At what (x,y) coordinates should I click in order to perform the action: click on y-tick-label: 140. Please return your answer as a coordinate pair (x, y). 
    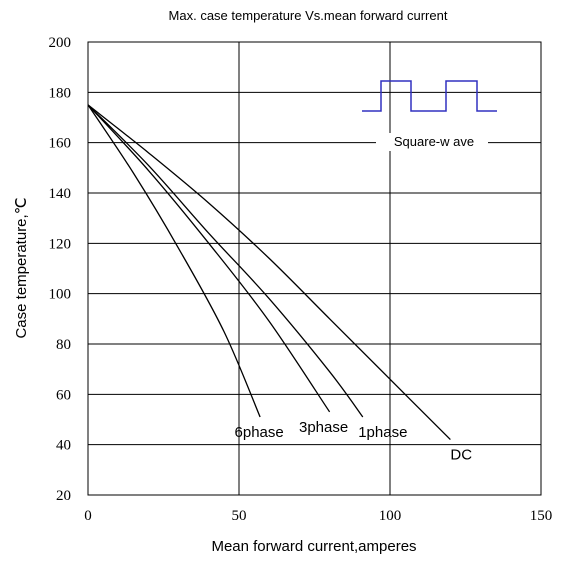
    Looking at the image, I should click on (60, 194).